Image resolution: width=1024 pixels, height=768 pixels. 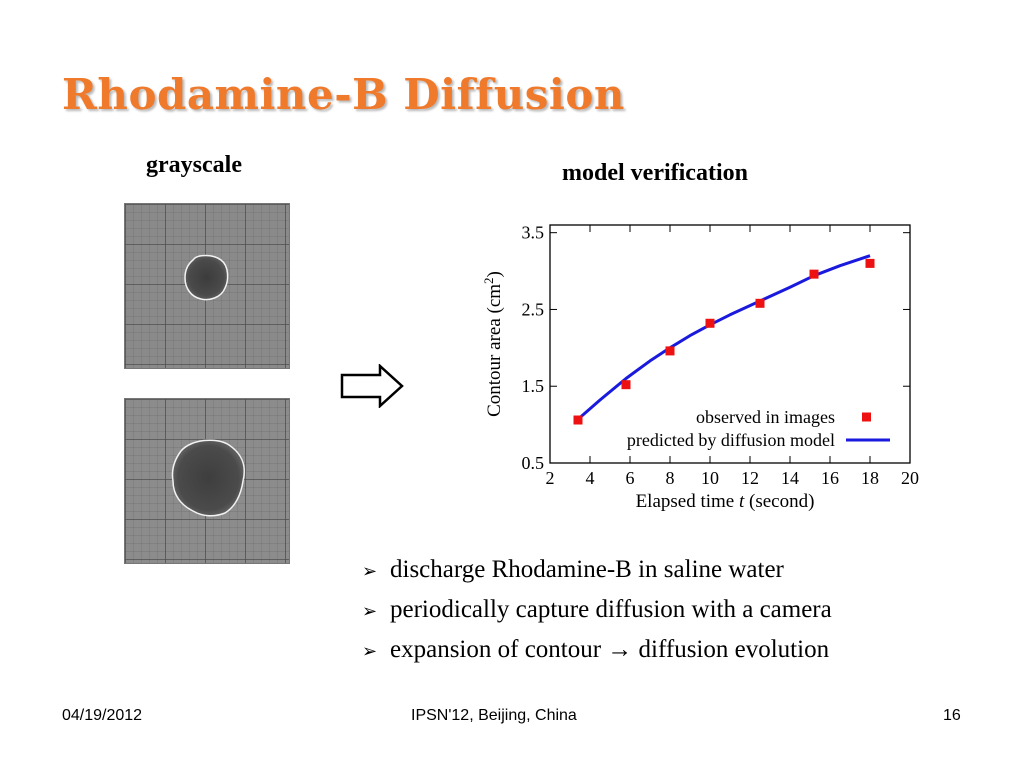 What do you see at coordinates (102, 715) in the screenshot?
I see `footer-date: 04/19/2012` at bounding box center [102, 715].